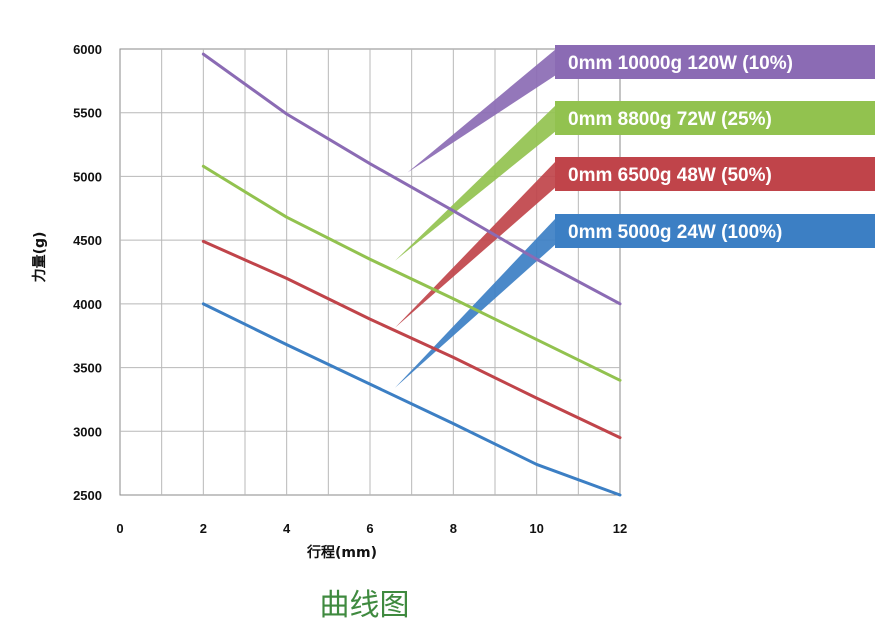  I want to click on x-tick-label: 10, so click(536, 528).